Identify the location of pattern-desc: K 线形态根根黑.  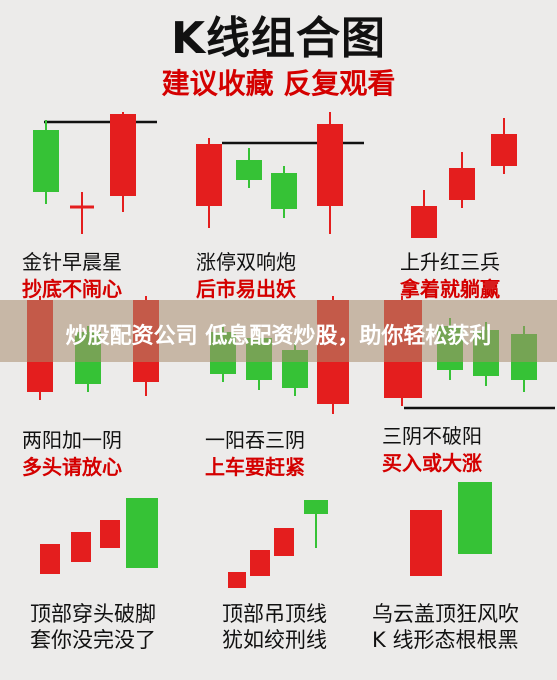
(445, 640).